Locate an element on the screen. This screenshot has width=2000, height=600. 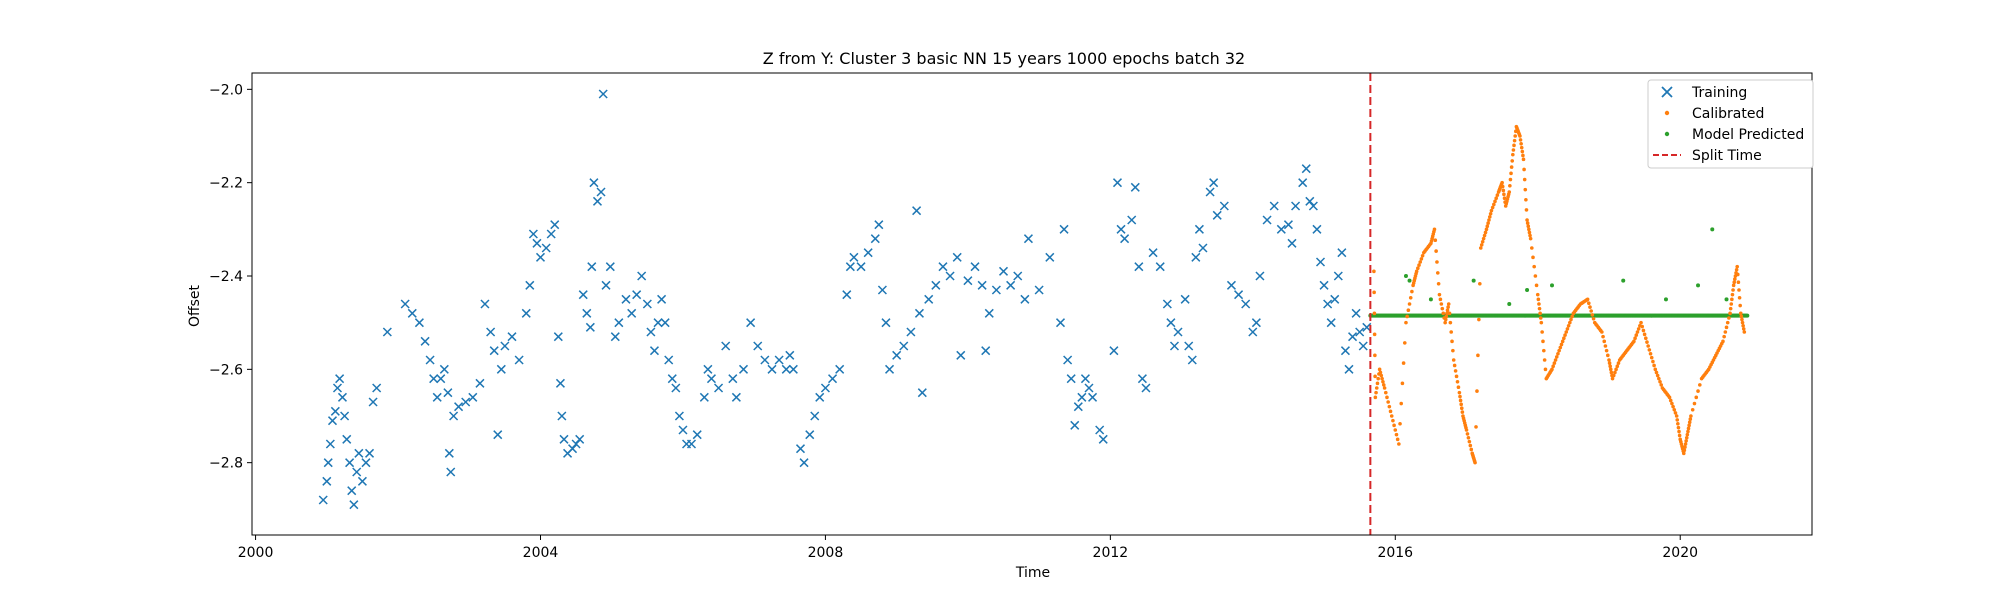
legend-item-calibrated: Calibrated is located at coordinates (1714, 114).